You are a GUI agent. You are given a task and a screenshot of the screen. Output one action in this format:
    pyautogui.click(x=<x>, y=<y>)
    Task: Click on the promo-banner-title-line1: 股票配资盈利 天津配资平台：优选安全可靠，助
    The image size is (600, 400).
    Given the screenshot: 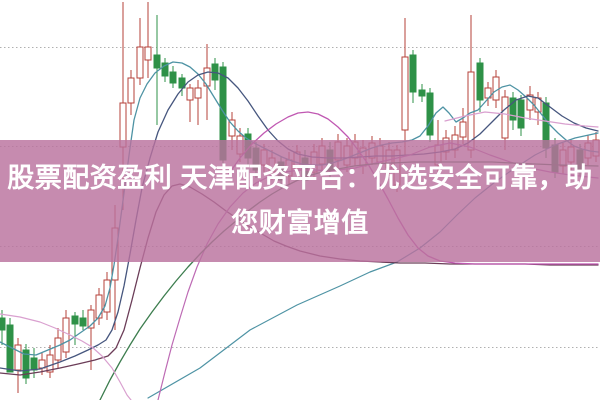 What is the action you would take?
    pyautogui.click(x=300, y=178)
    